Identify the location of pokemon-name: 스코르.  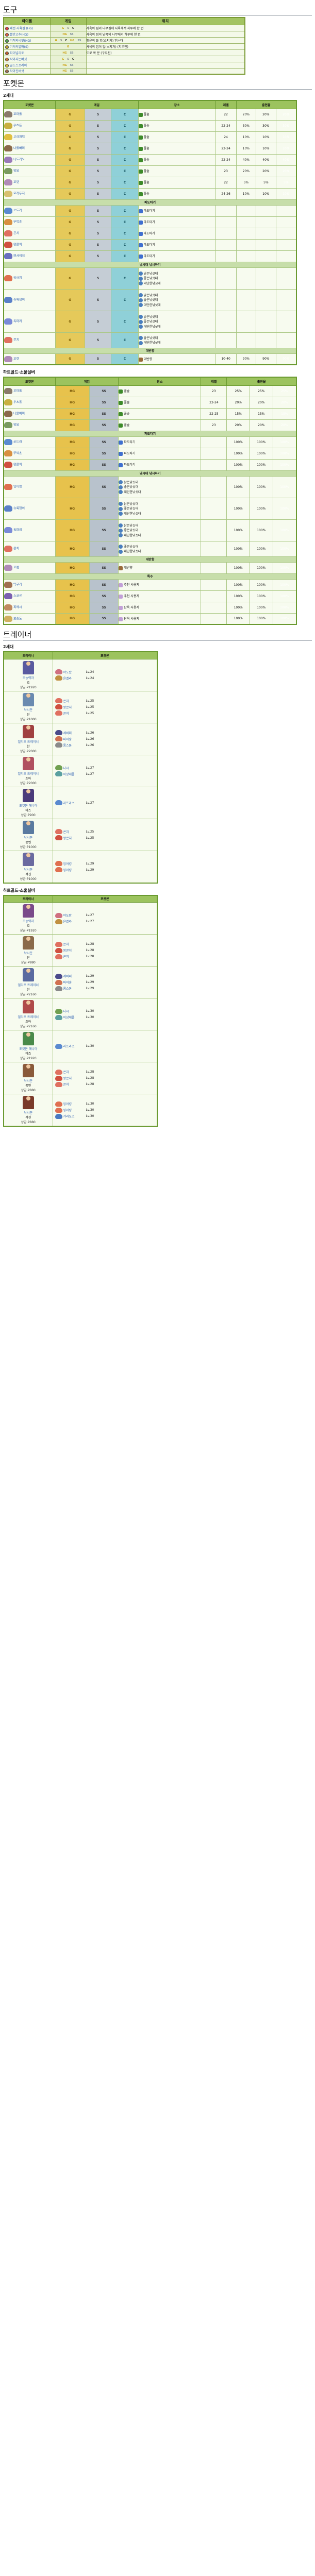
(17, 596).